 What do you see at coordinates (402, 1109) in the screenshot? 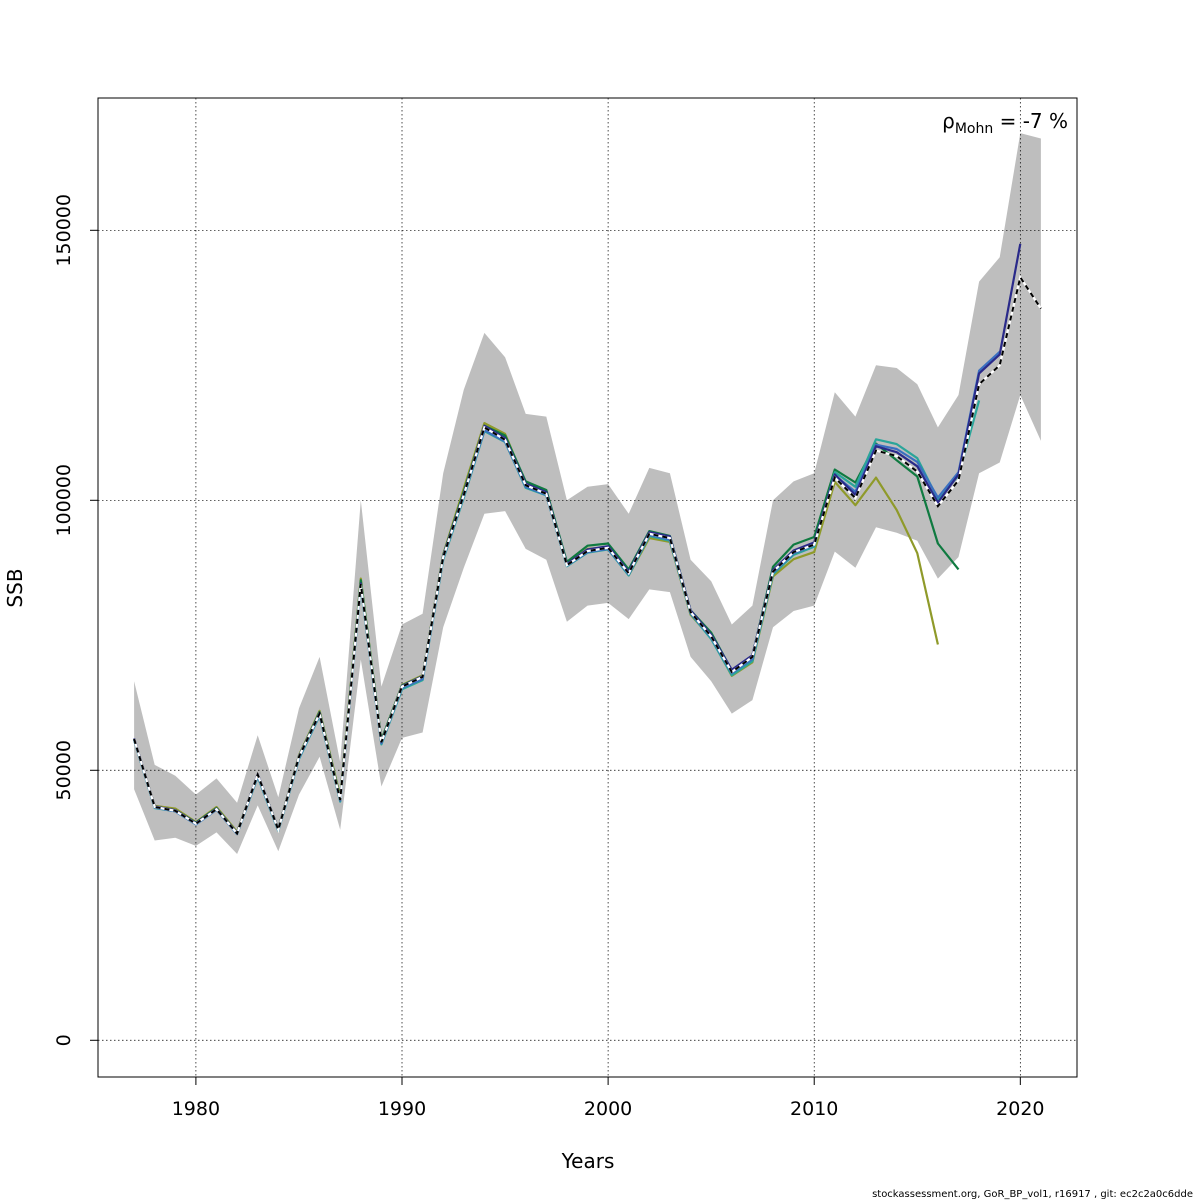
I see `x-tick-label: 1990` at bounding box center [402, 1109].